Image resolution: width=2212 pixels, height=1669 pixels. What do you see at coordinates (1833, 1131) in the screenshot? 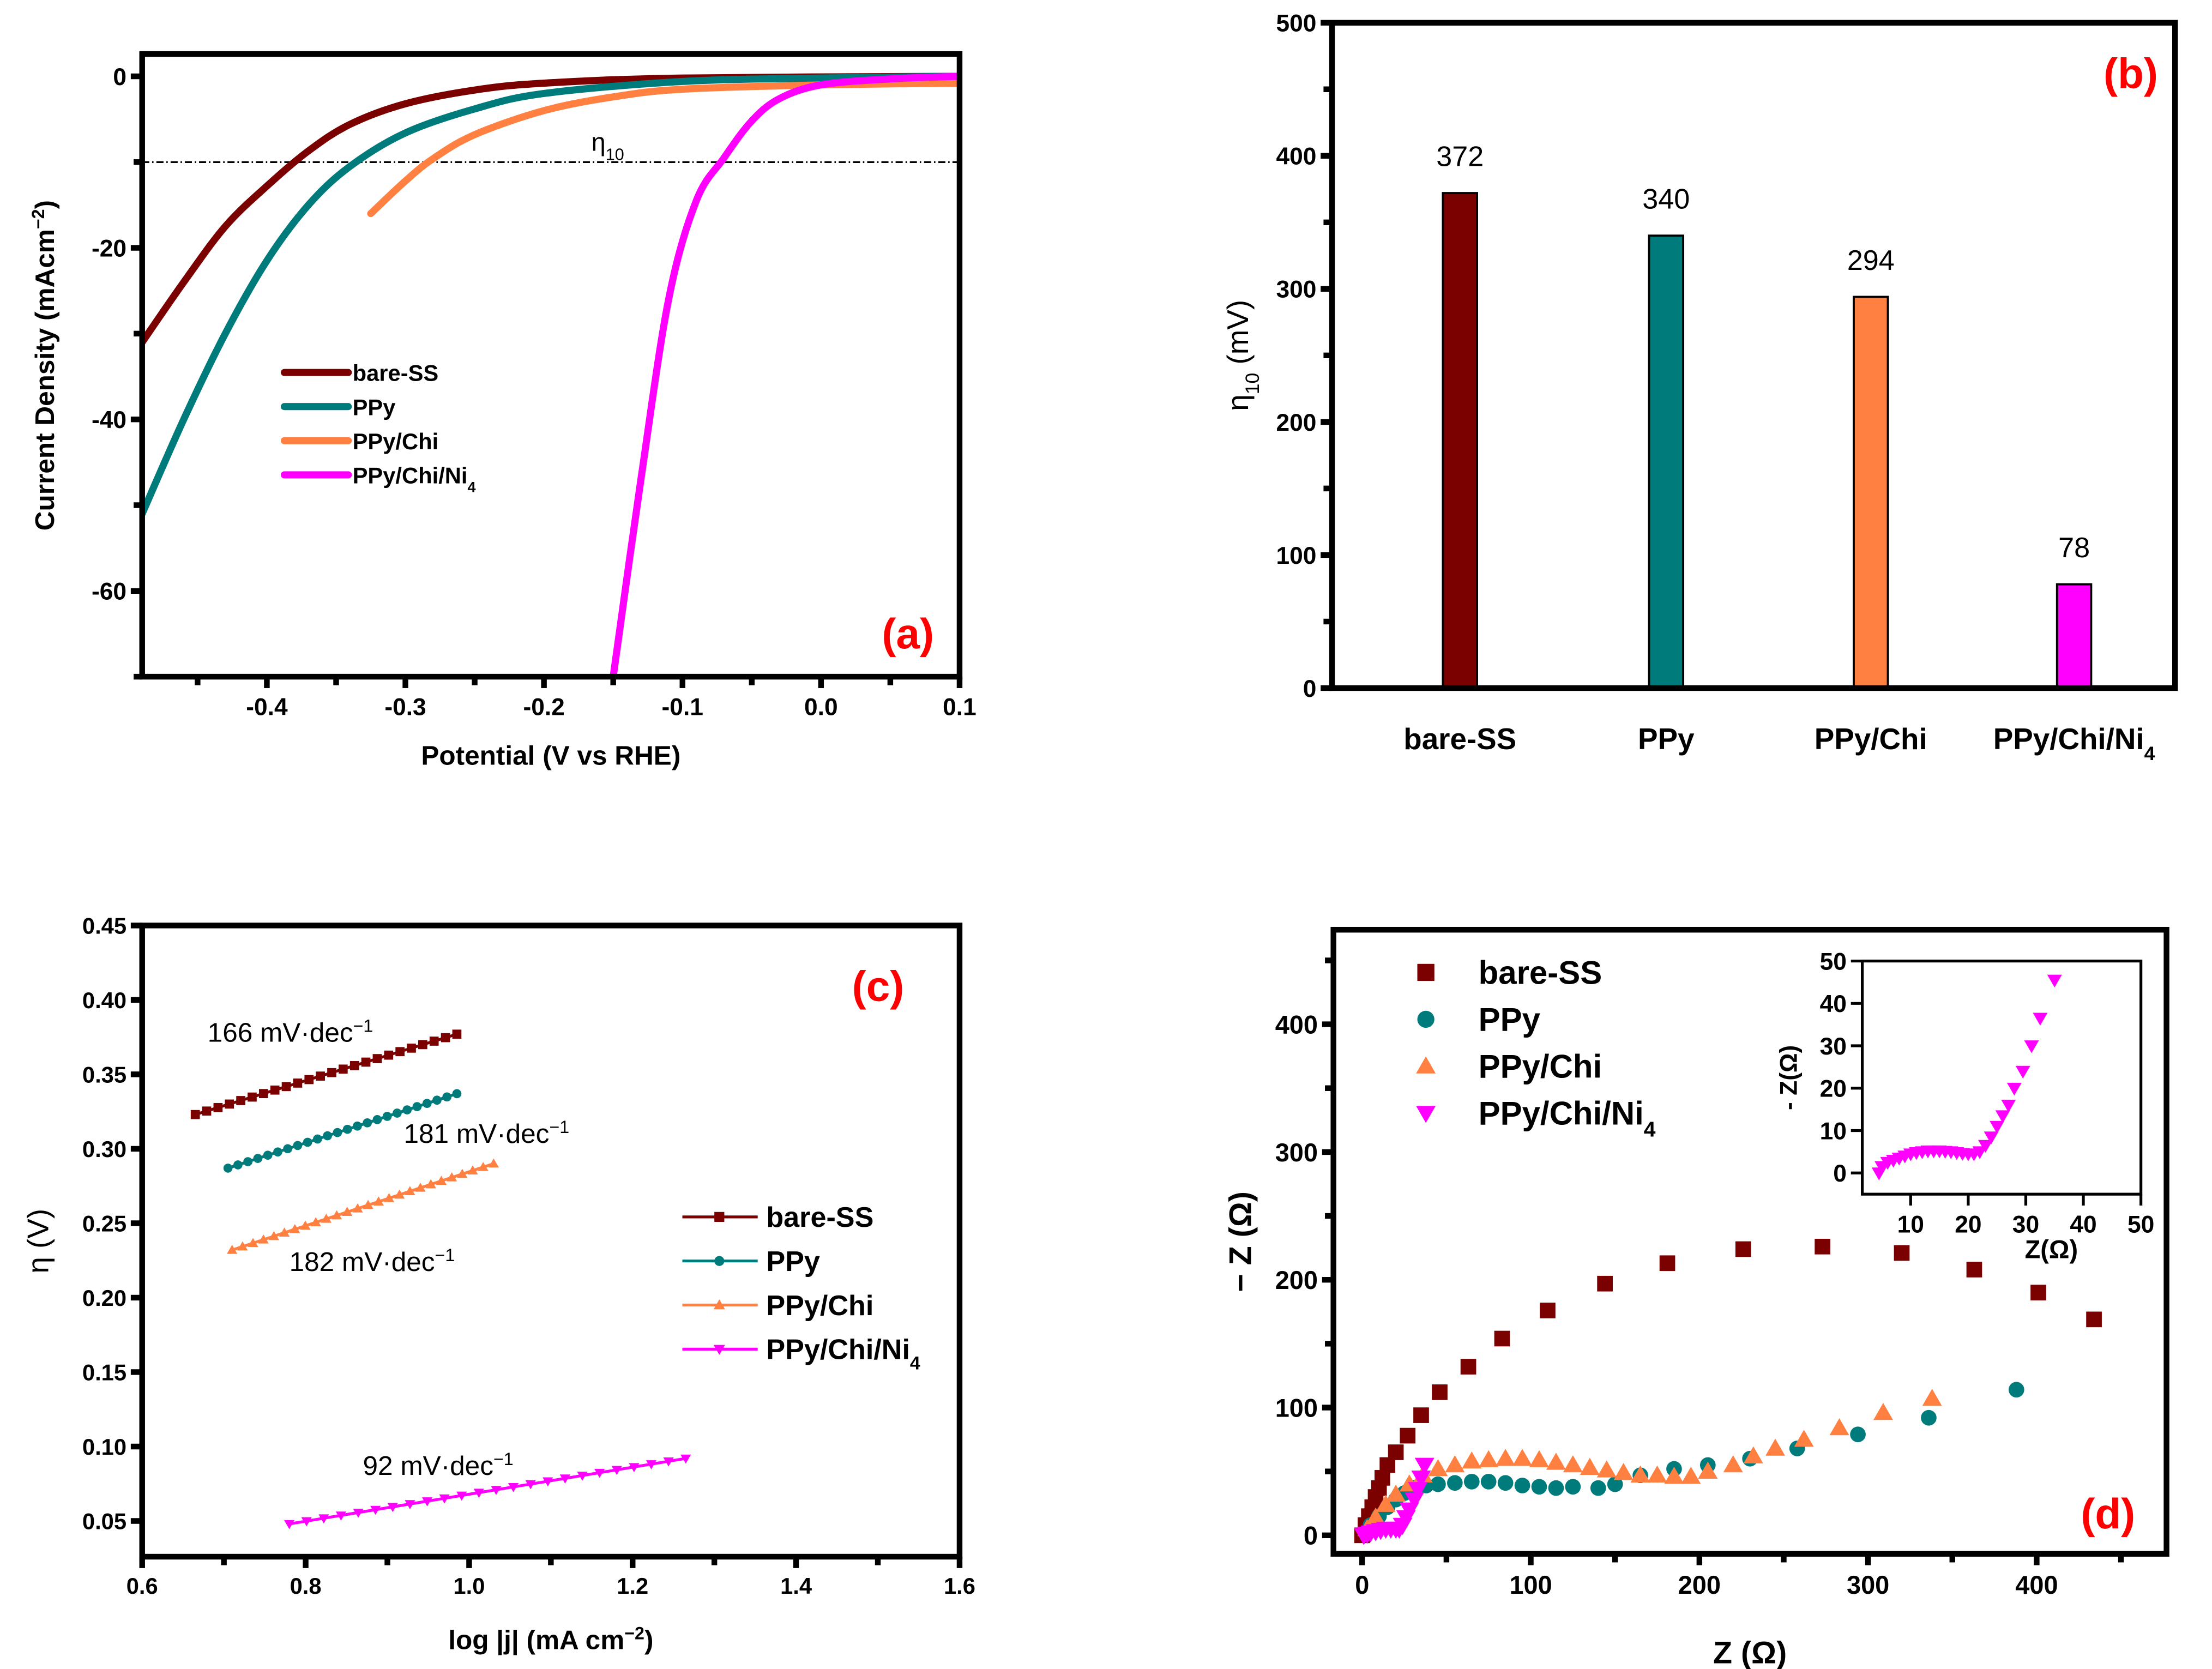
I see `y-tick-label: 10` at bounding box center [1833, 1131].